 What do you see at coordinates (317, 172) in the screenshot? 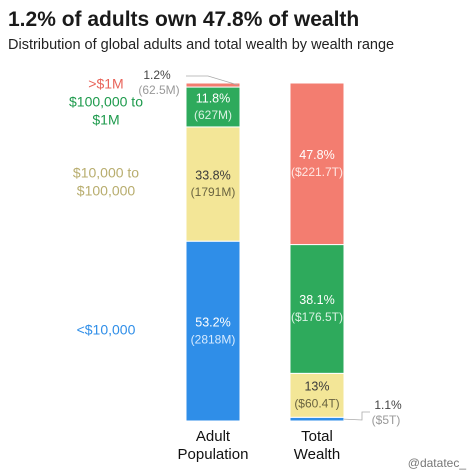
I see `data-sublabel-1-3: ($221.7T)` at bounding box center [317, 172].